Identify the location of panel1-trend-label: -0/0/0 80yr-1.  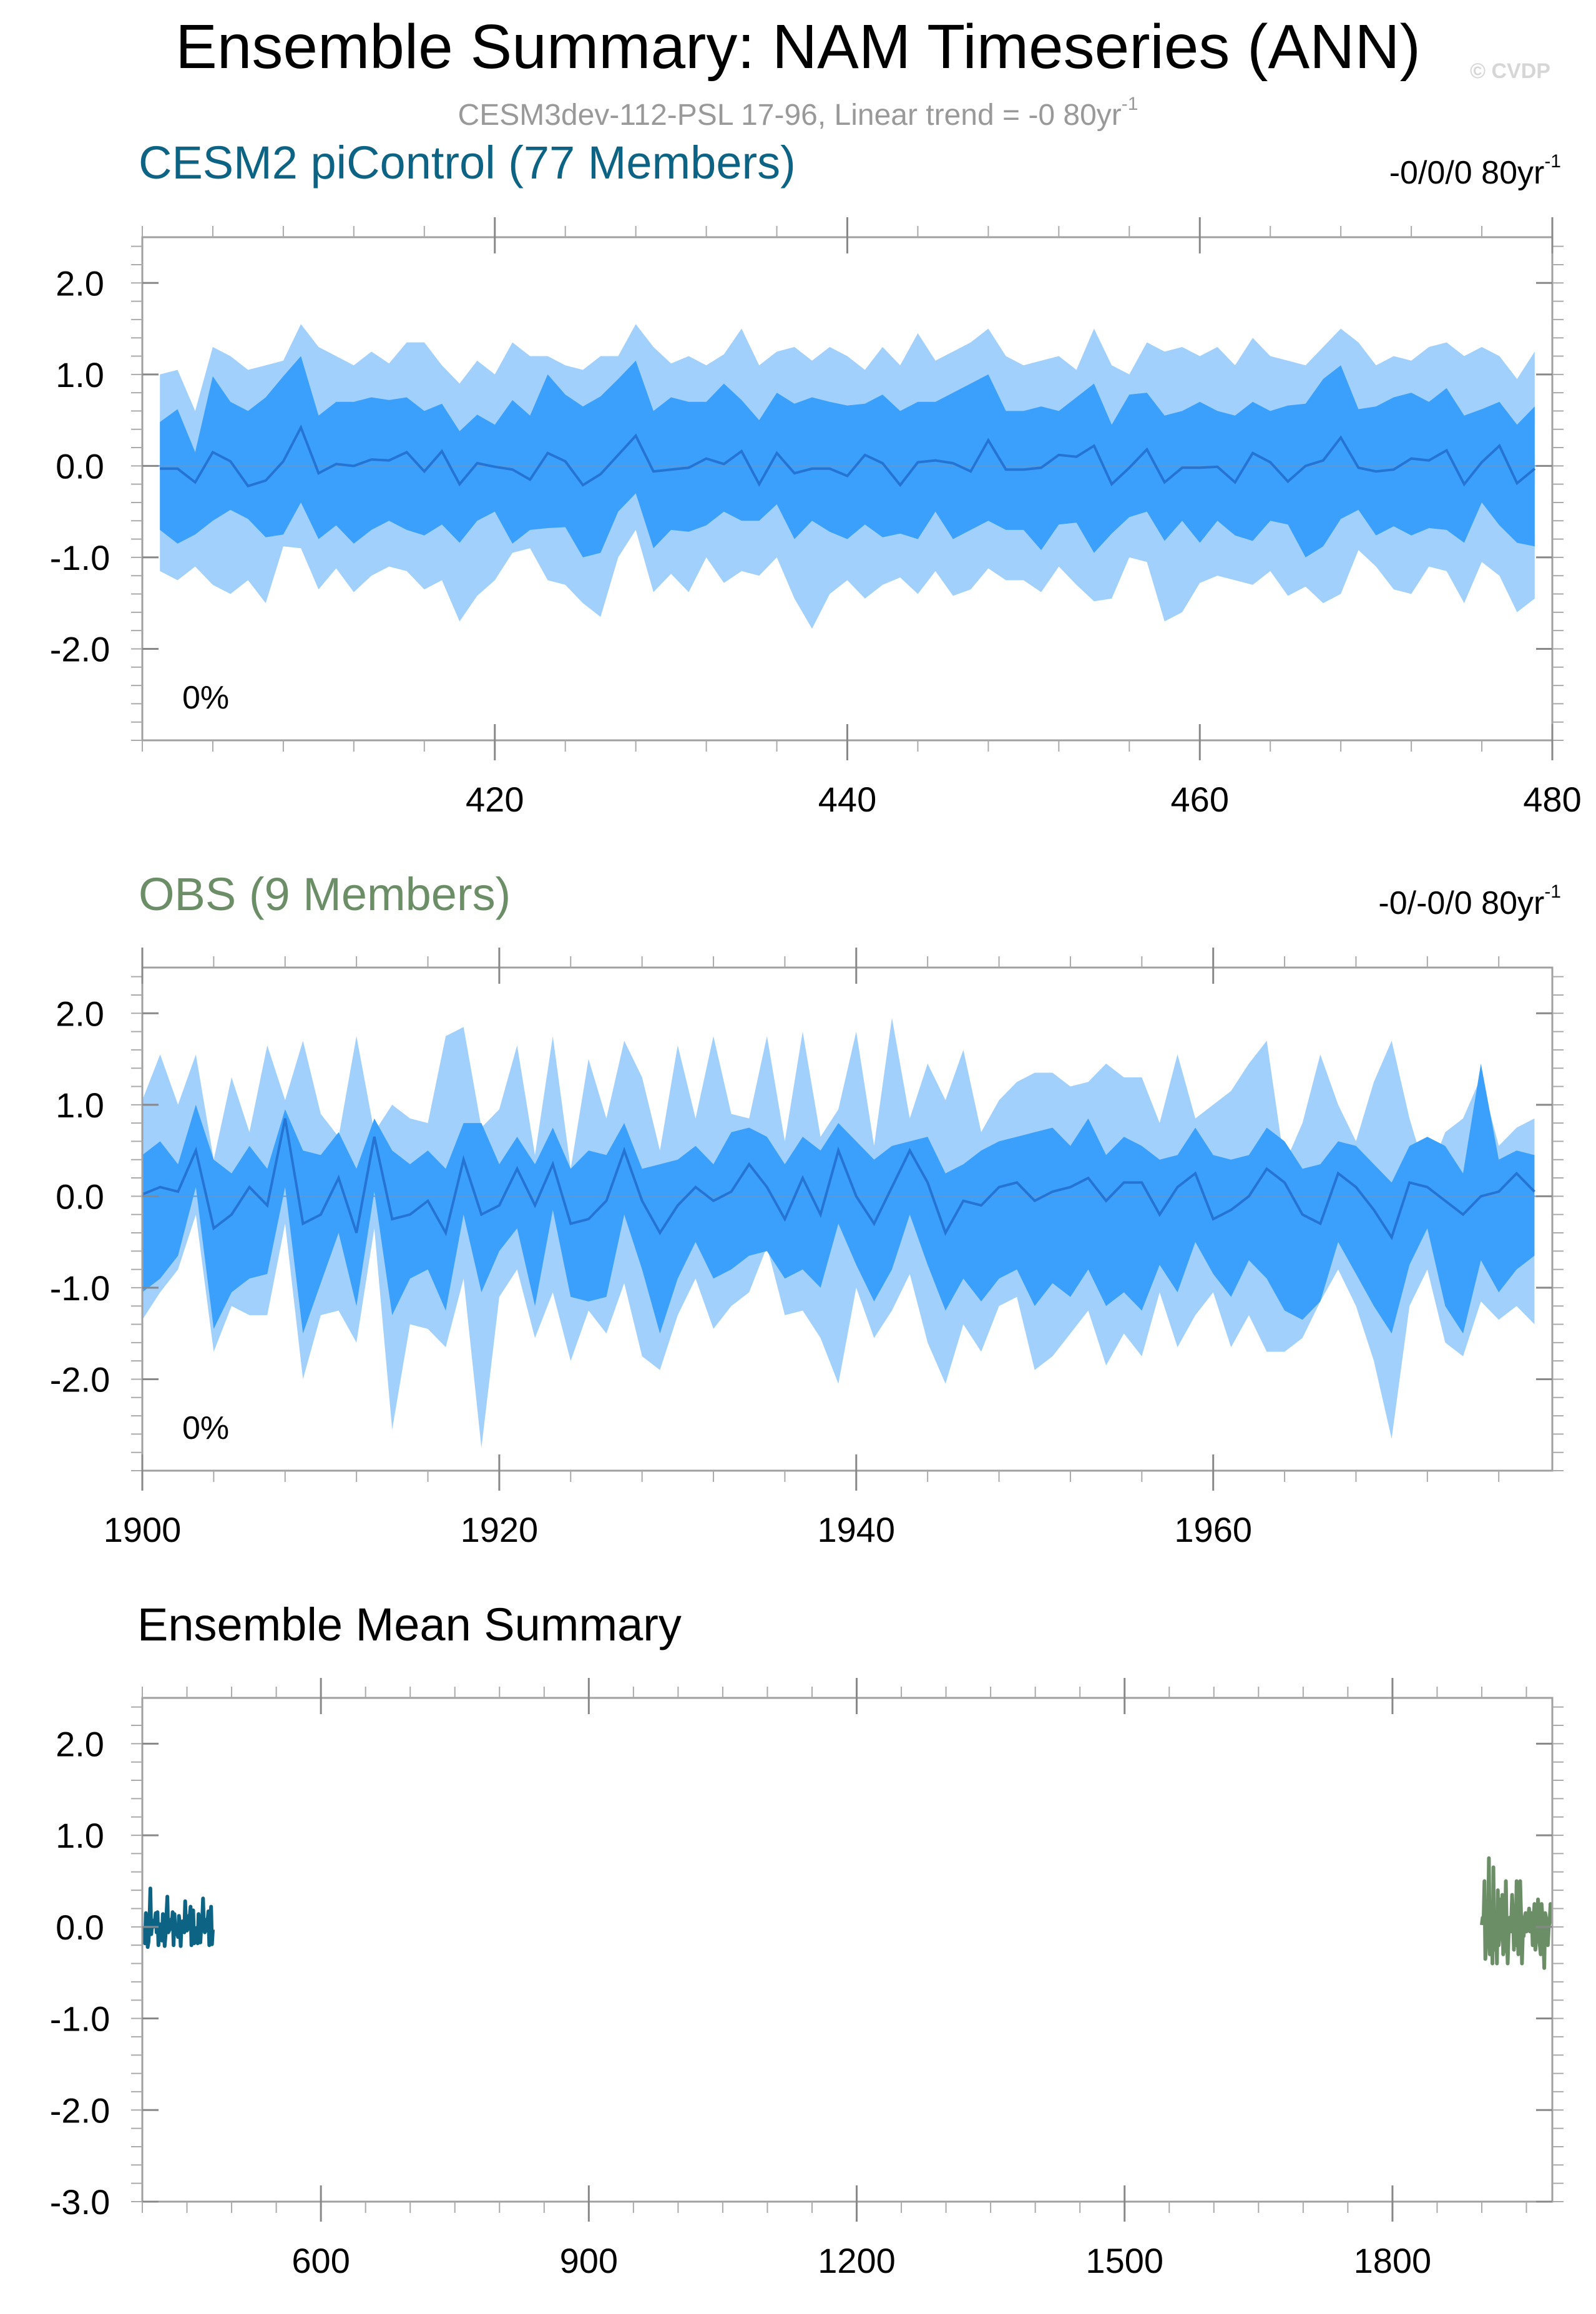
(1475, 171).